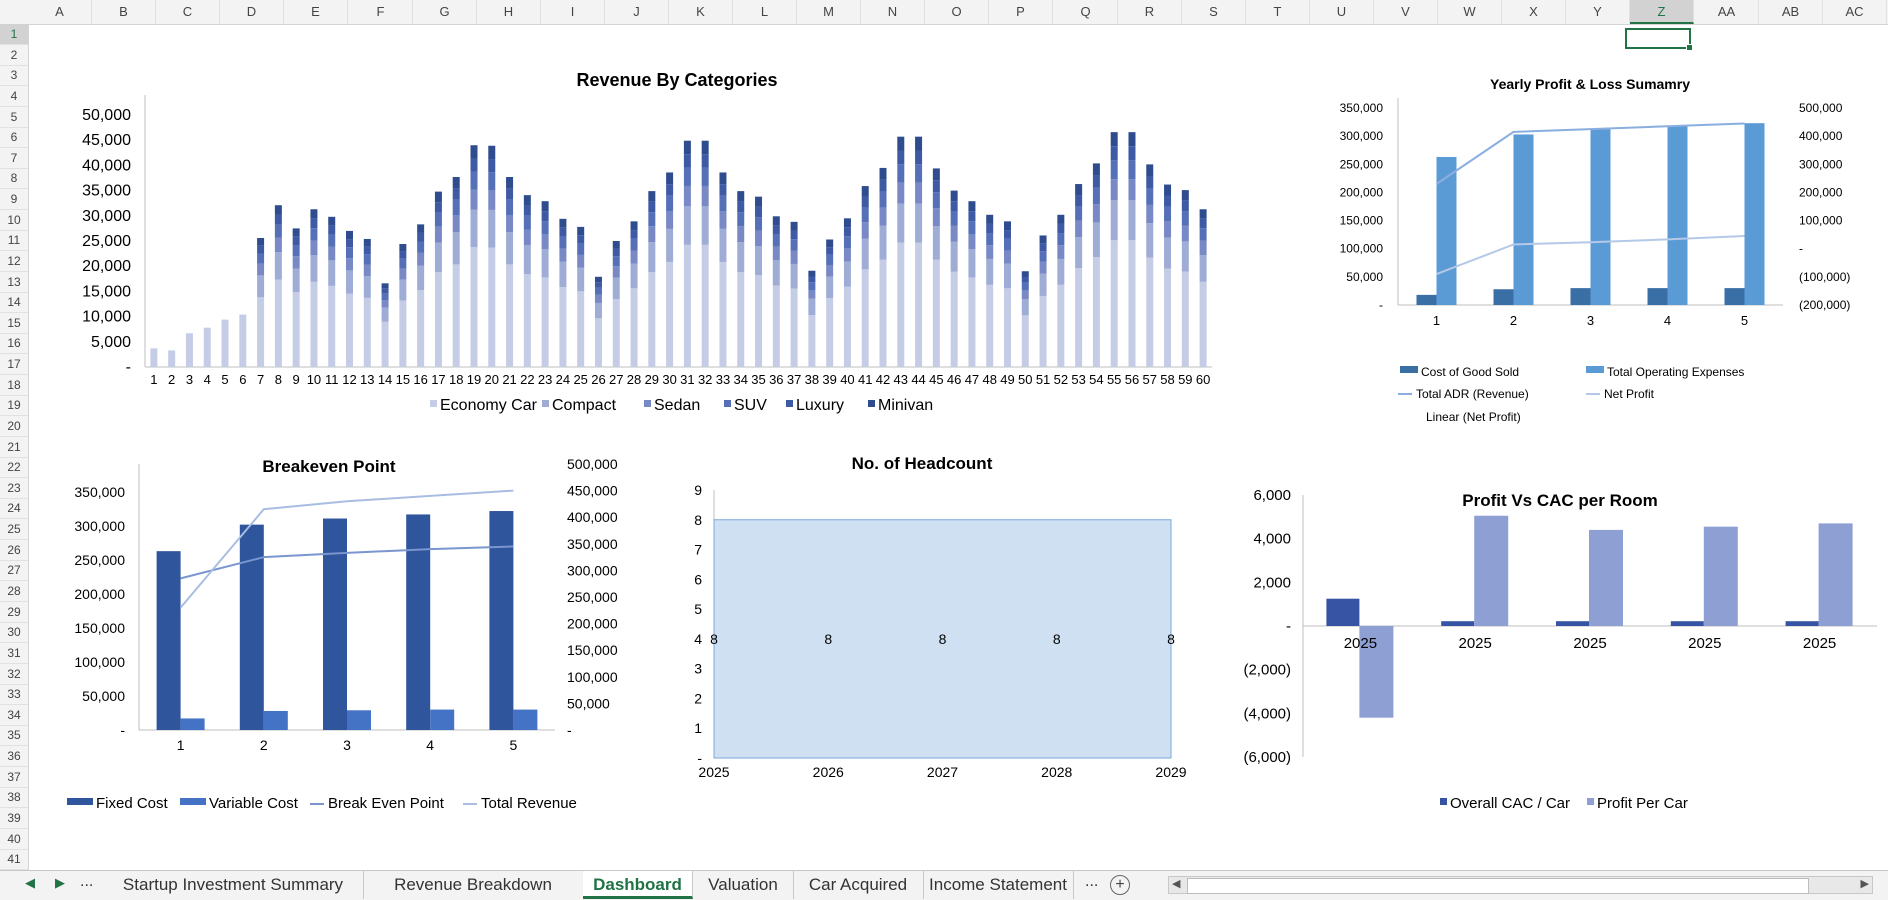  I want to click on column-header-f: F, so click(381, 12).